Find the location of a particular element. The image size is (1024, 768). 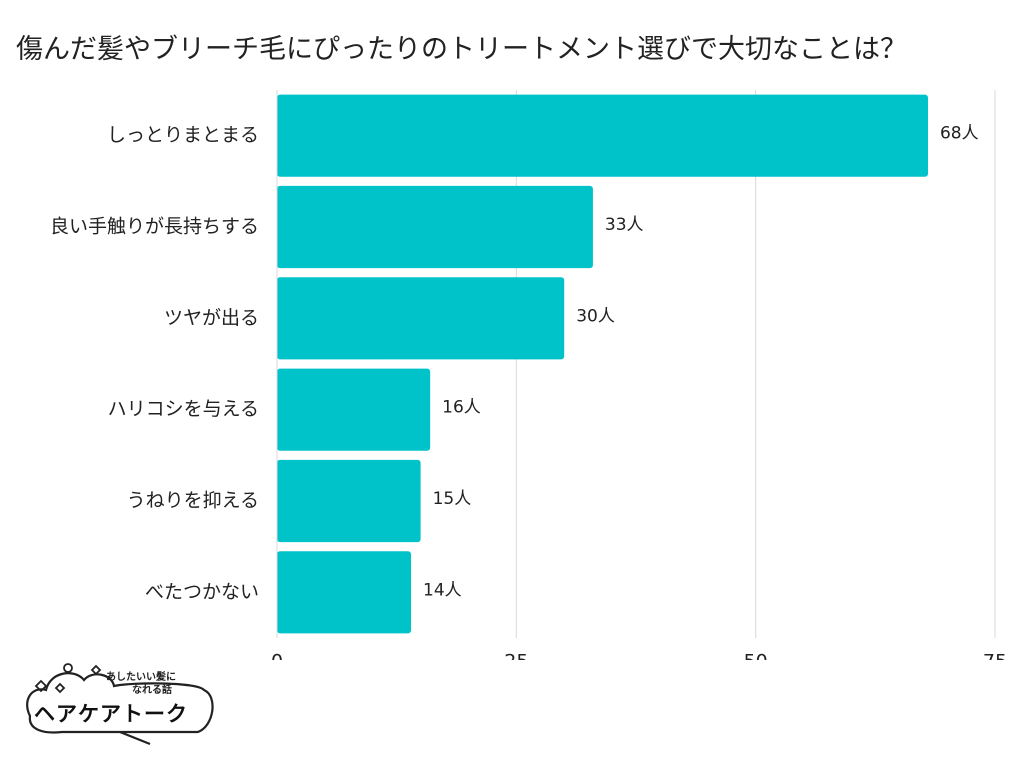

value-label: 68人 is located at coordinates (959, 134).